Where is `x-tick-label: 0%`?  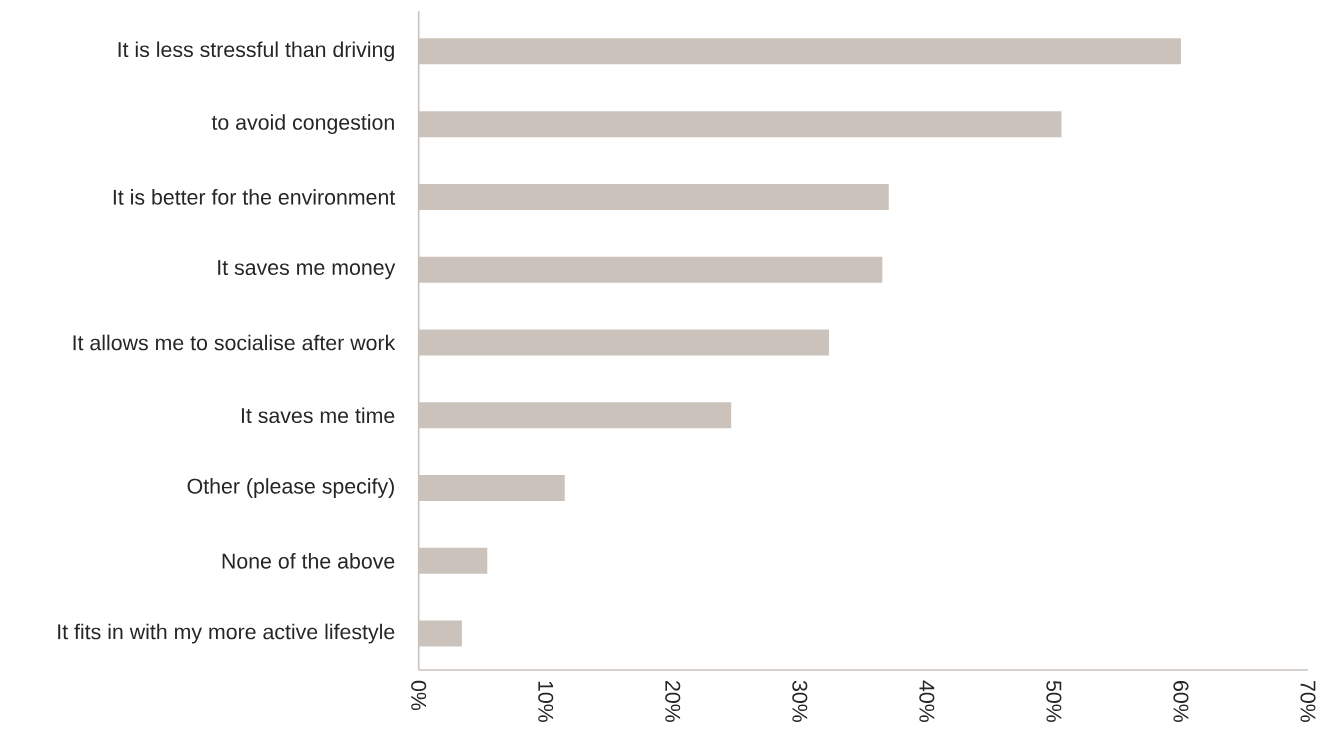 x-tick-label: 0% is located at coordinates (419, 695).